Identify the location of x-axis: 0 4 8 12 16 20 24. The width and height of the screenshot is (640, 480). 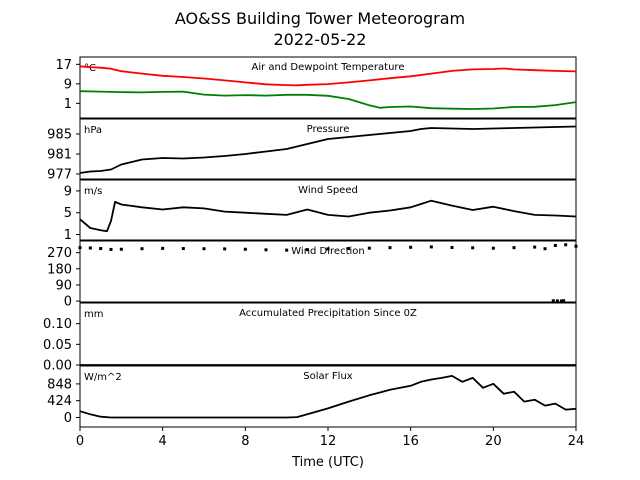
(330, 438).